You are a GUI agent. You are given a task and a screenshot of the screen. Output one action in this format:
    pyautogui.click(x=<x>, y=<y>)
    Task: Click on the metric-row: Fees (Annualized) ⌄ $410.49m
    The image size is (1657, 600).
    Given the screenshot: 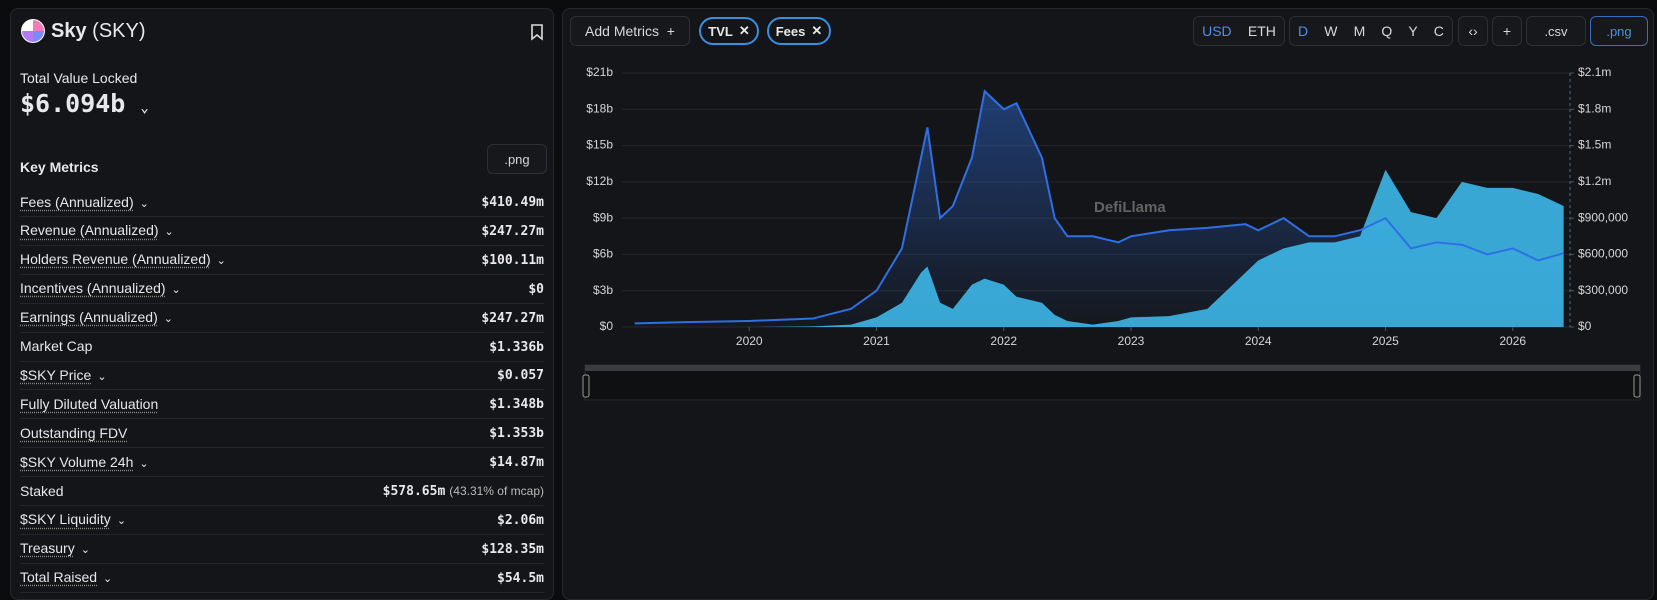 What is the action you would take?
    pyautogui.click(x=282, y=202)
    